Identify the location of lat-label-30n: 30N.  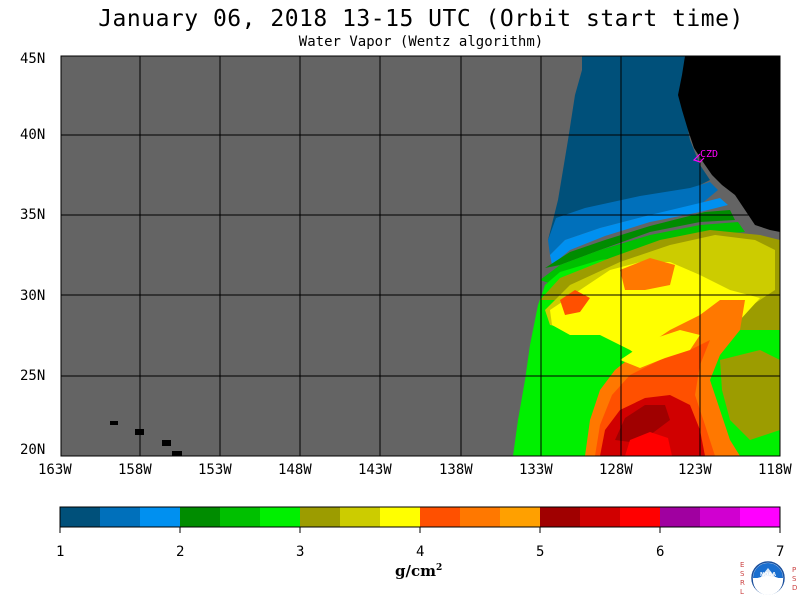
(33, 296).